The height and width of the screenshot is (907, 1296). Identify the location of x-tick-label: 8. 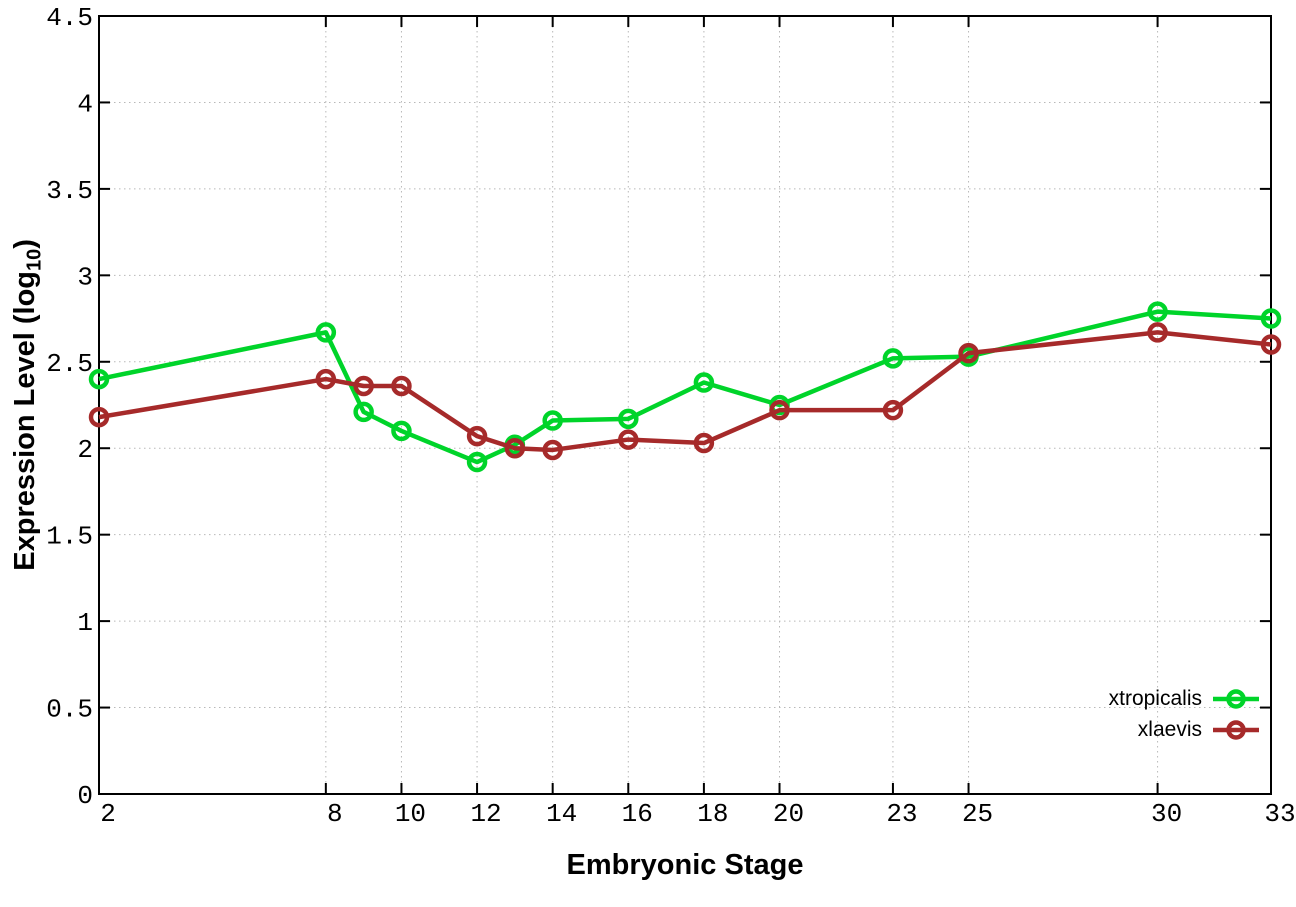
(335, 814).